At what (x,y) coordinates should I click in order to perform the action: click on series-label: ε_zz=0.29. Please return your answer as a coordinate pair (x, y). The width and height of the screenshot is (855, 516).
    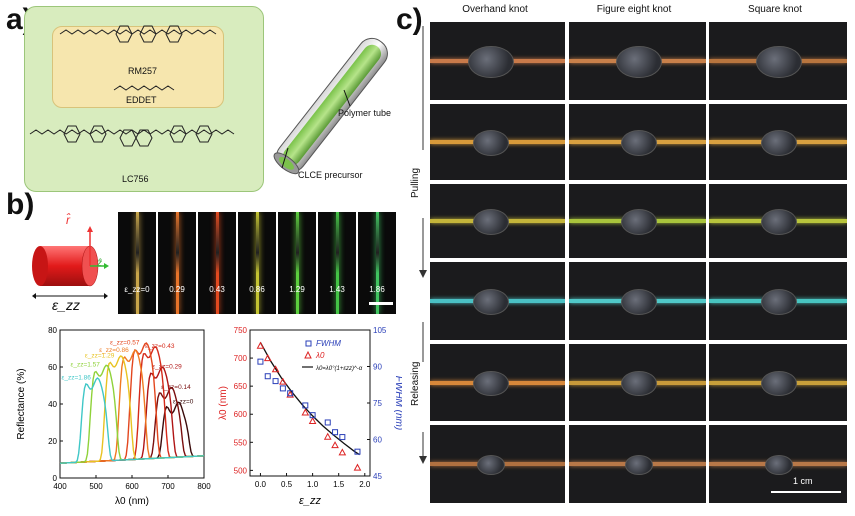
    Looking at the image, I should click on (167, 367).